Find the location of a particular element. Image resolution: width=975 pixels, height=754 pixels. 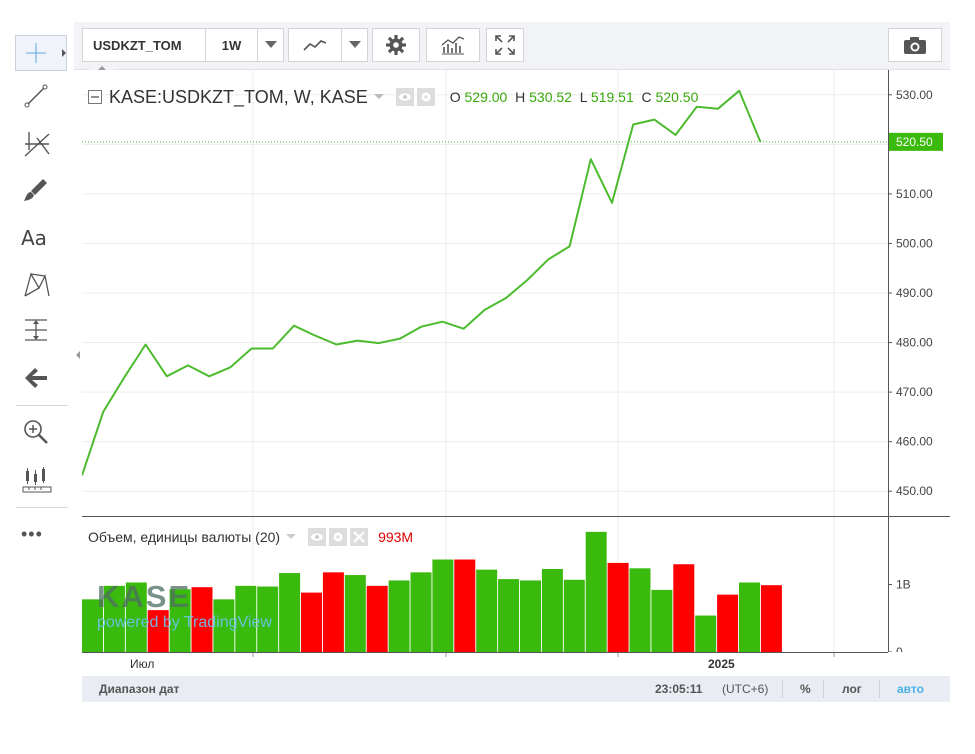

screenshot-button is located at coordinates (915, 45).